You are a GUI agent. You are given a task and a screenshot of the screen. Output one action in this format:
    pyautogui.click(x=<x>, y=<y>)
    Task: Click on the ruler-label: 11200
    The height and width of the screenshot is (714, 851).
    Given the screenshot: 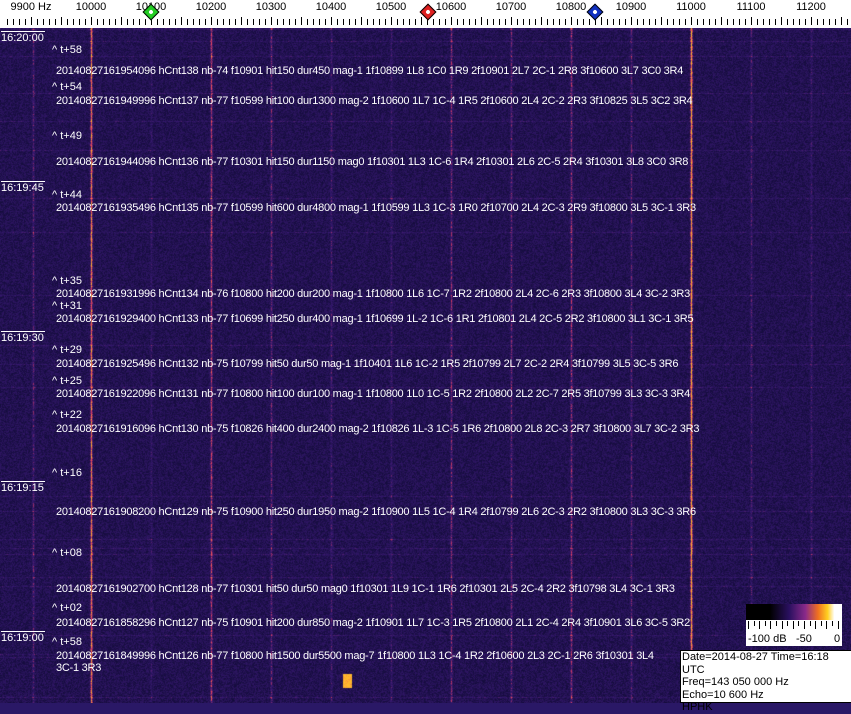 What is the action you would take?
    pyautogui.click(x=811, y=7)
    